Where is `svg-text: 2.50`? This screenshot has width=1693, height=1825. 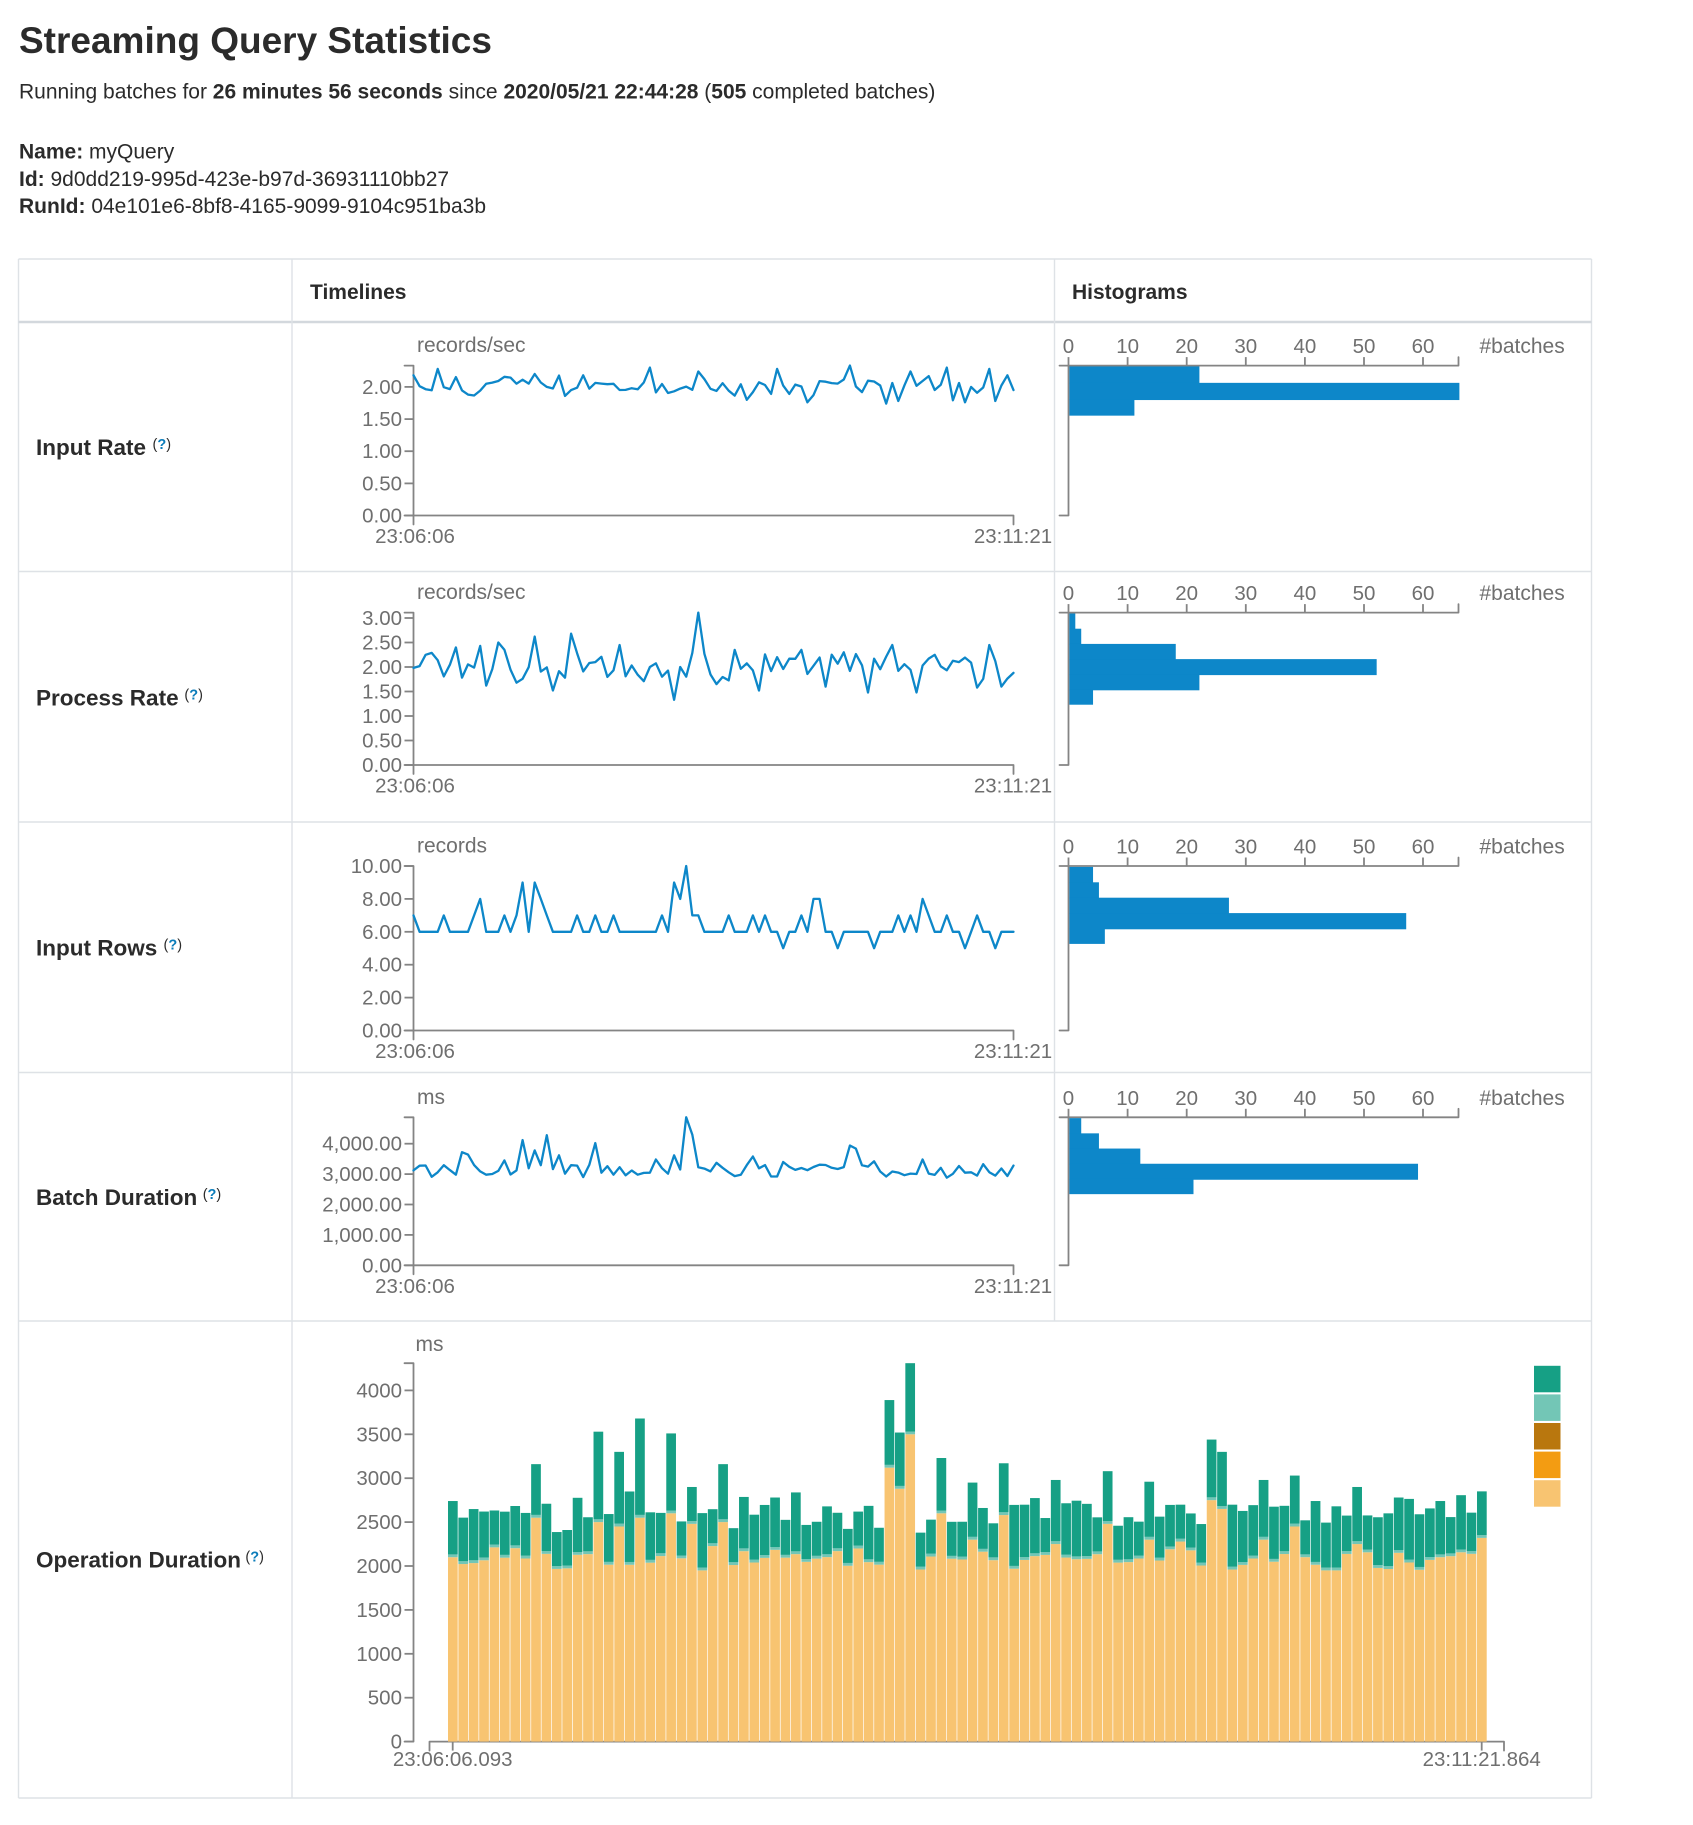
svg-text: 2.50 is located at coordinates (382, 643).